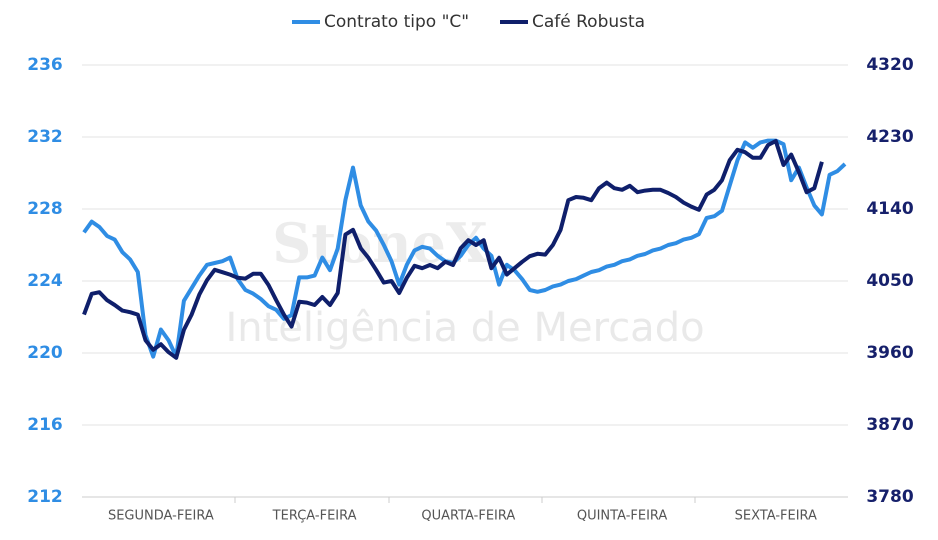 The height and width of the screenshot is (540, 938). What do you see at coordinates (45, 209) in the screenshot?
I see `y-tick-label: 228` at bounding box center [45, 209].